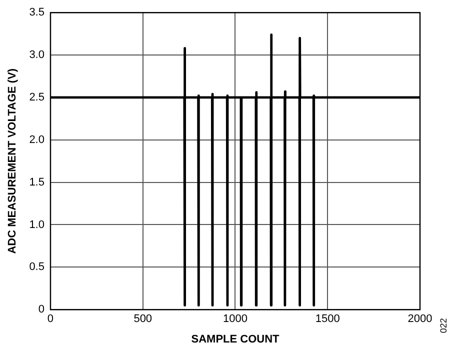 Image resolution: width=450 pixels, height=352 pixels. What do you see at coordinates (36, 12) in the screenshot?
I see `y-tick-label: 3.5` at bounding box center [36, 12].